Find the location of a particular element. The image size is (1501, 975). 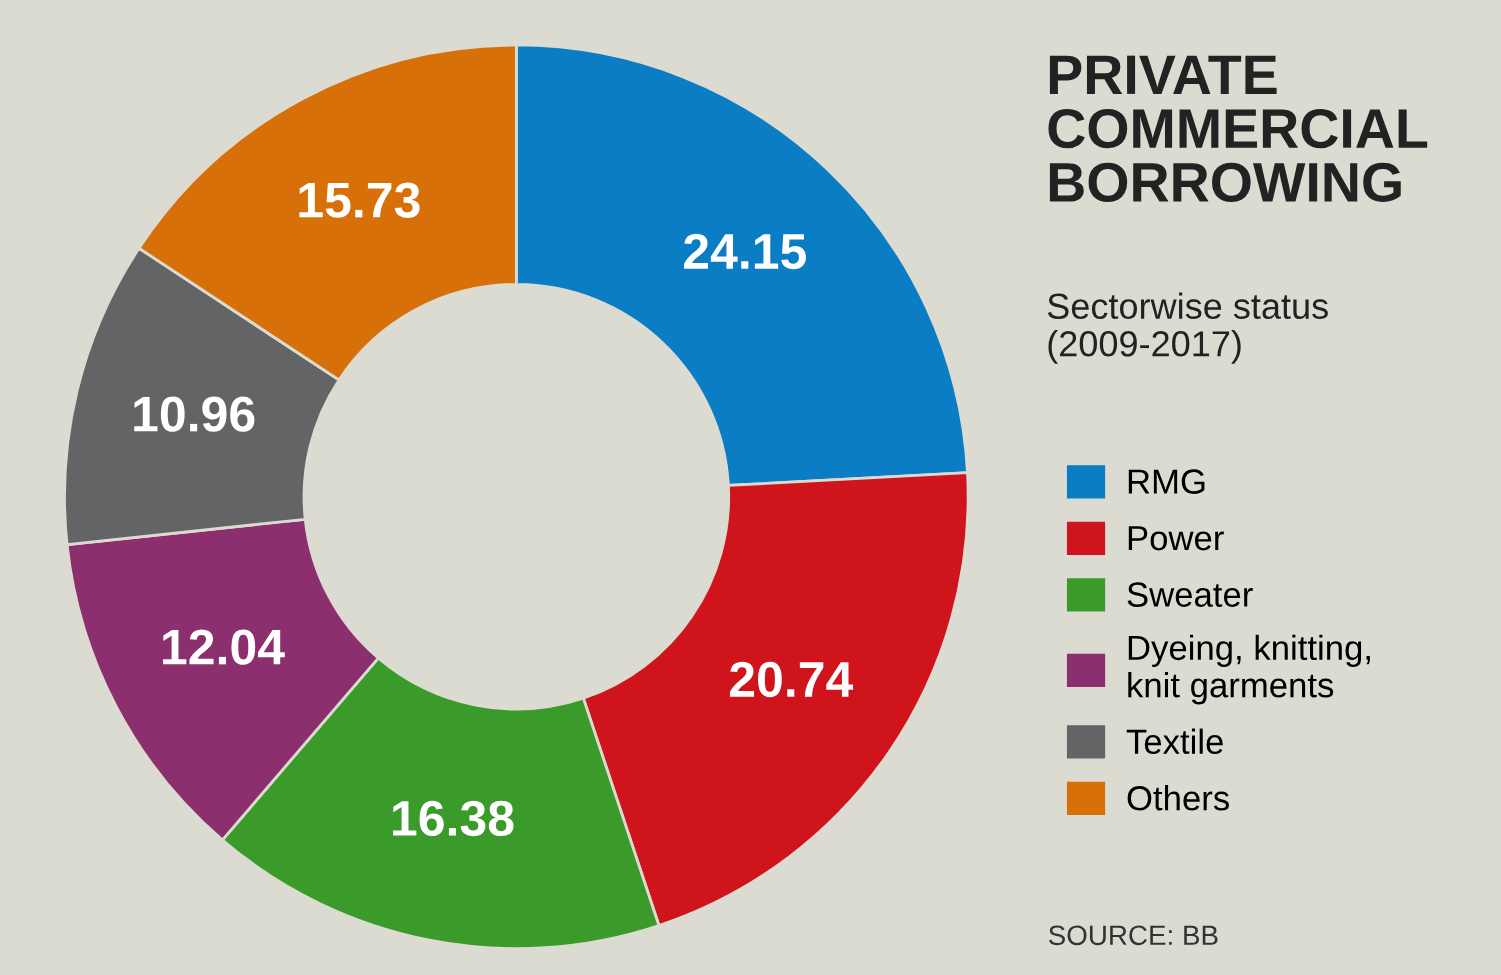

data-label: 15.73 is located at coordinates (359, 200).